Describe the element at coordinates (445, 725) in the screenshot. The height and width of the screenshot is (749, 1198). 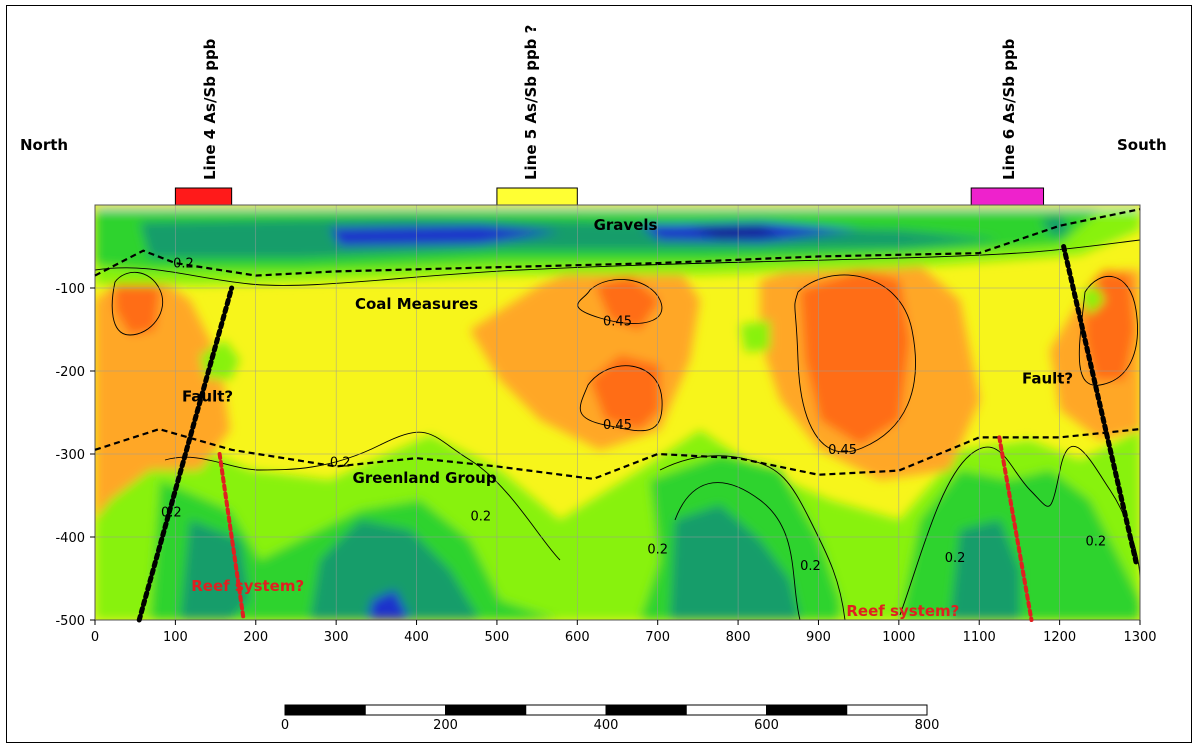
I see `scale-bar-label-1: 200` at that location.